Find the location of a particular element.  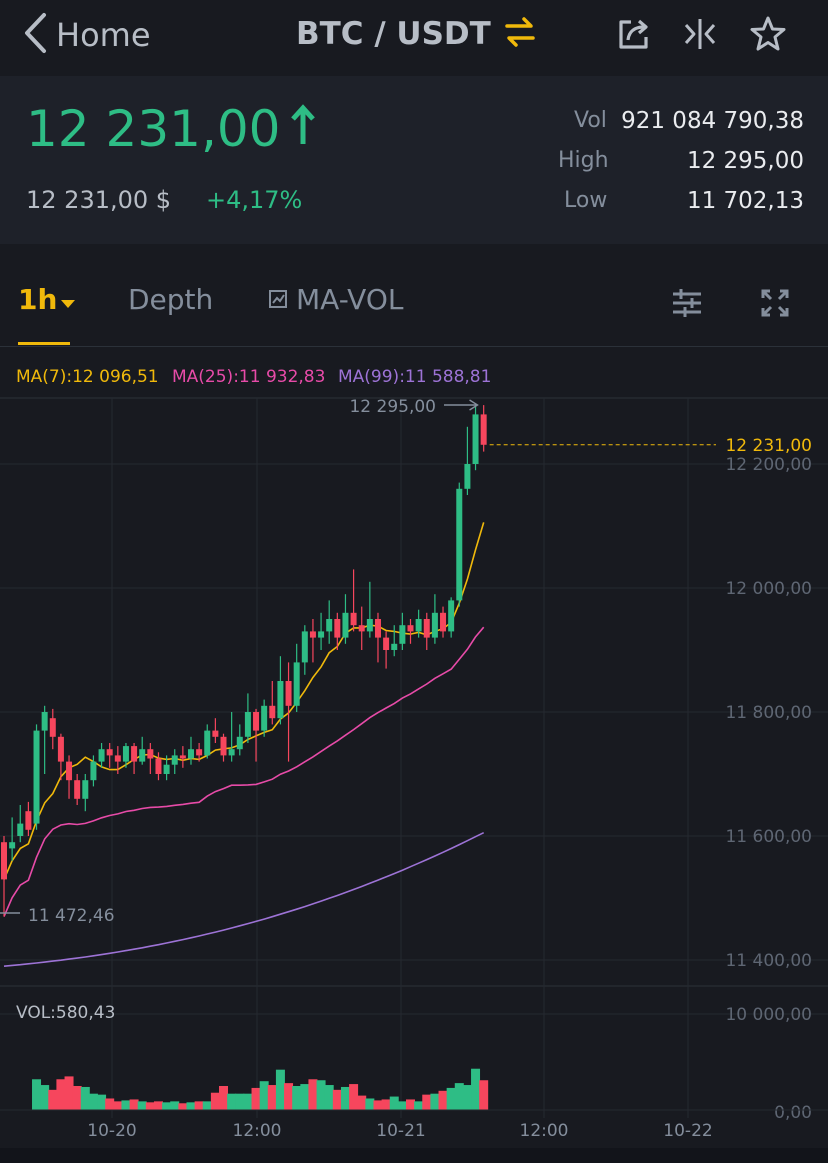

last-price-value: 12 231,00 is located at coordinates (153, 129).